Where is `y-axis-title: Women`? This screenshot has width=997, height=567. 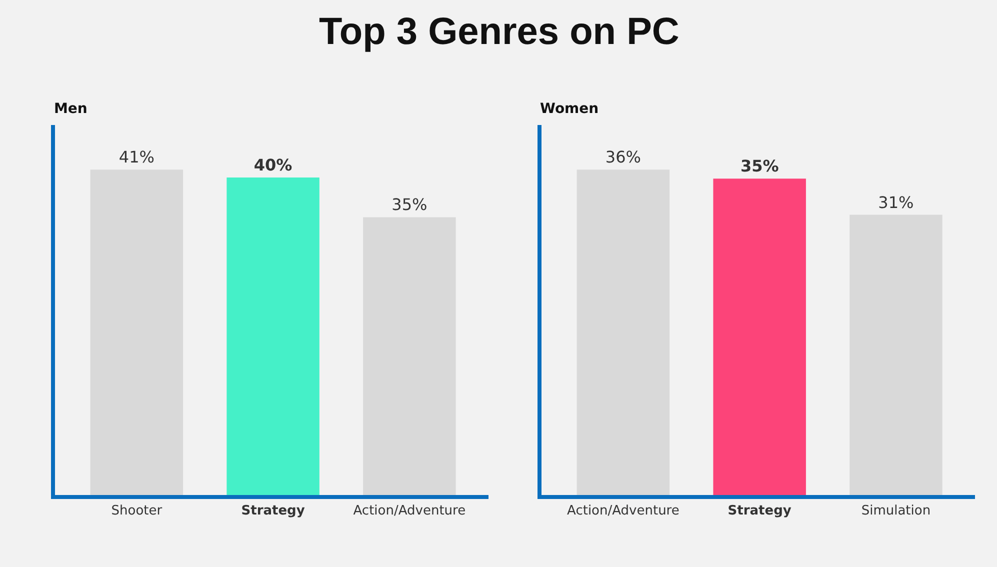
y-axis-title: Women is located at coordinates (569, 109).